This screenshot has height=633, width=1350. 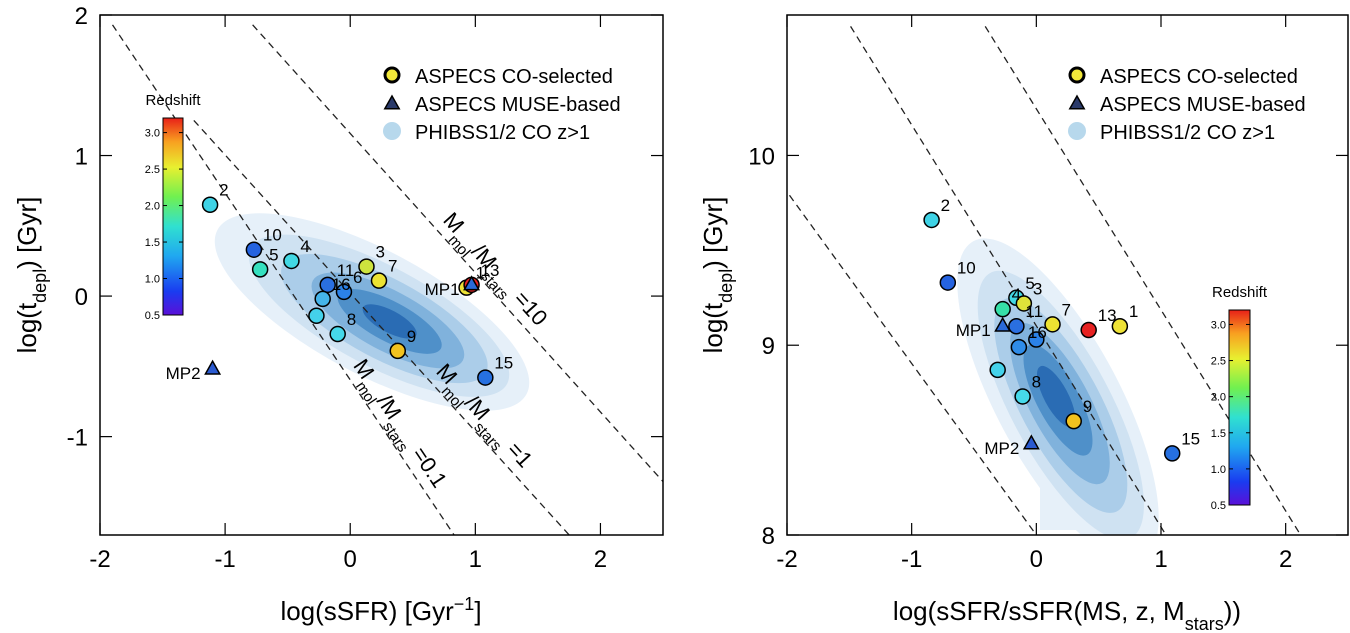 What do you see at coordinates (477, 611) in the screenshot?
I see `label-part: ]` at bounding box center [477, 611].